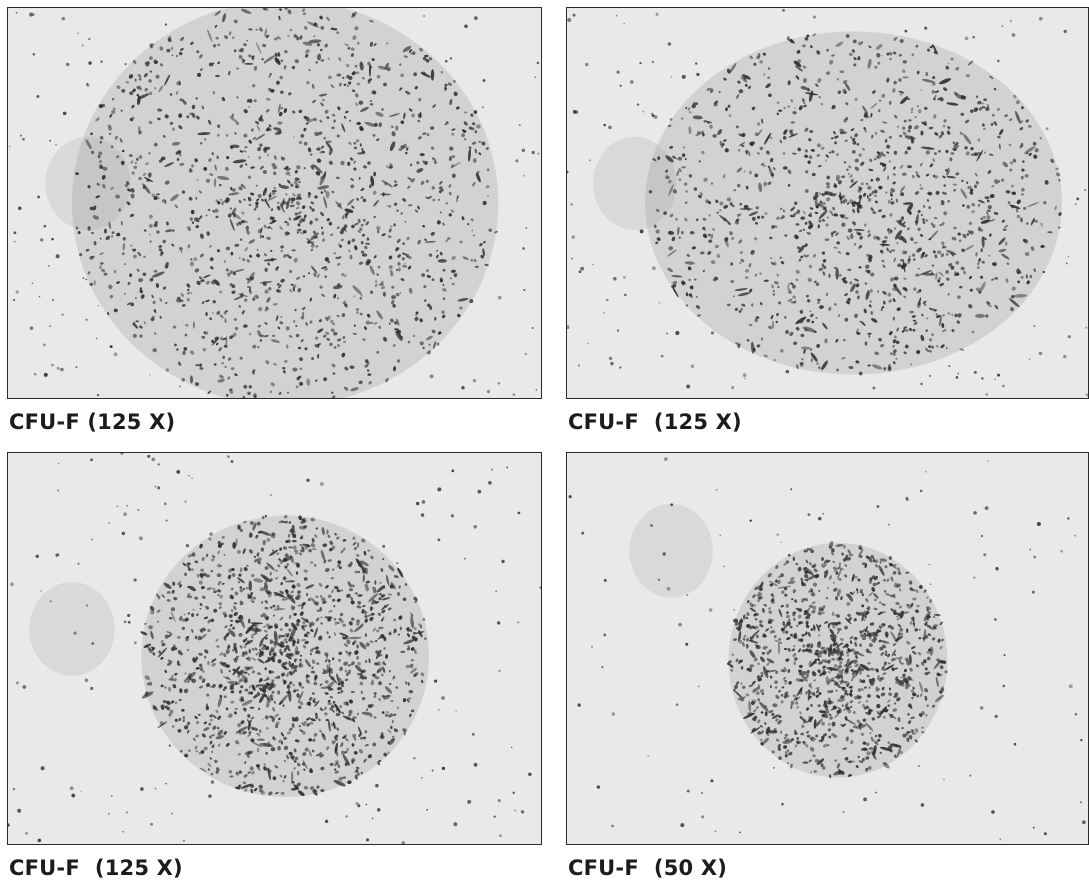 This screenshot has width=1089, height=888. Describe the element at coordinates (648, 868) in the screenshot. I see `caption-4: CFU-F (50 X)` at that location.